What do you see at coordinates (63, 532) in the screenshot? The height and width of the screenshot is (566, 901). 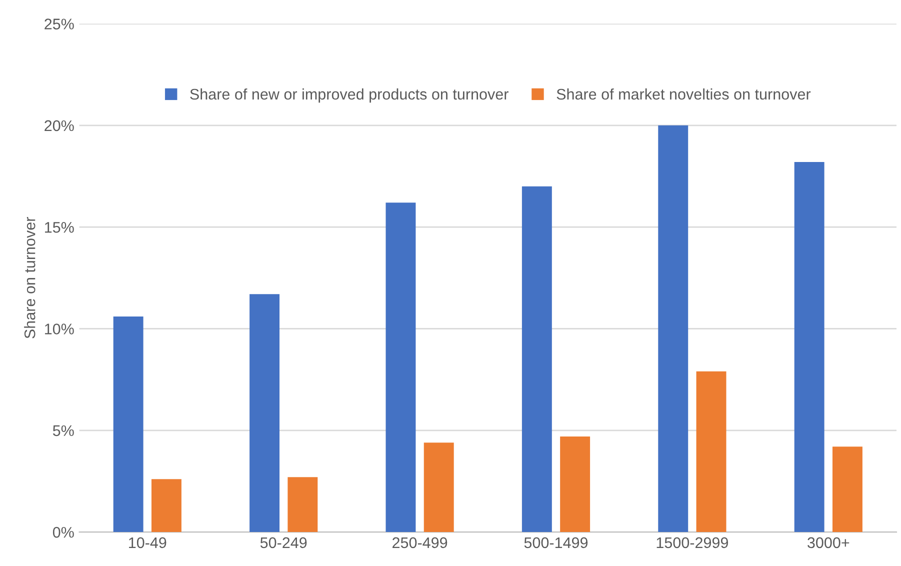 I see `y-tick-label: 0%` at bounding box center [63, 532].